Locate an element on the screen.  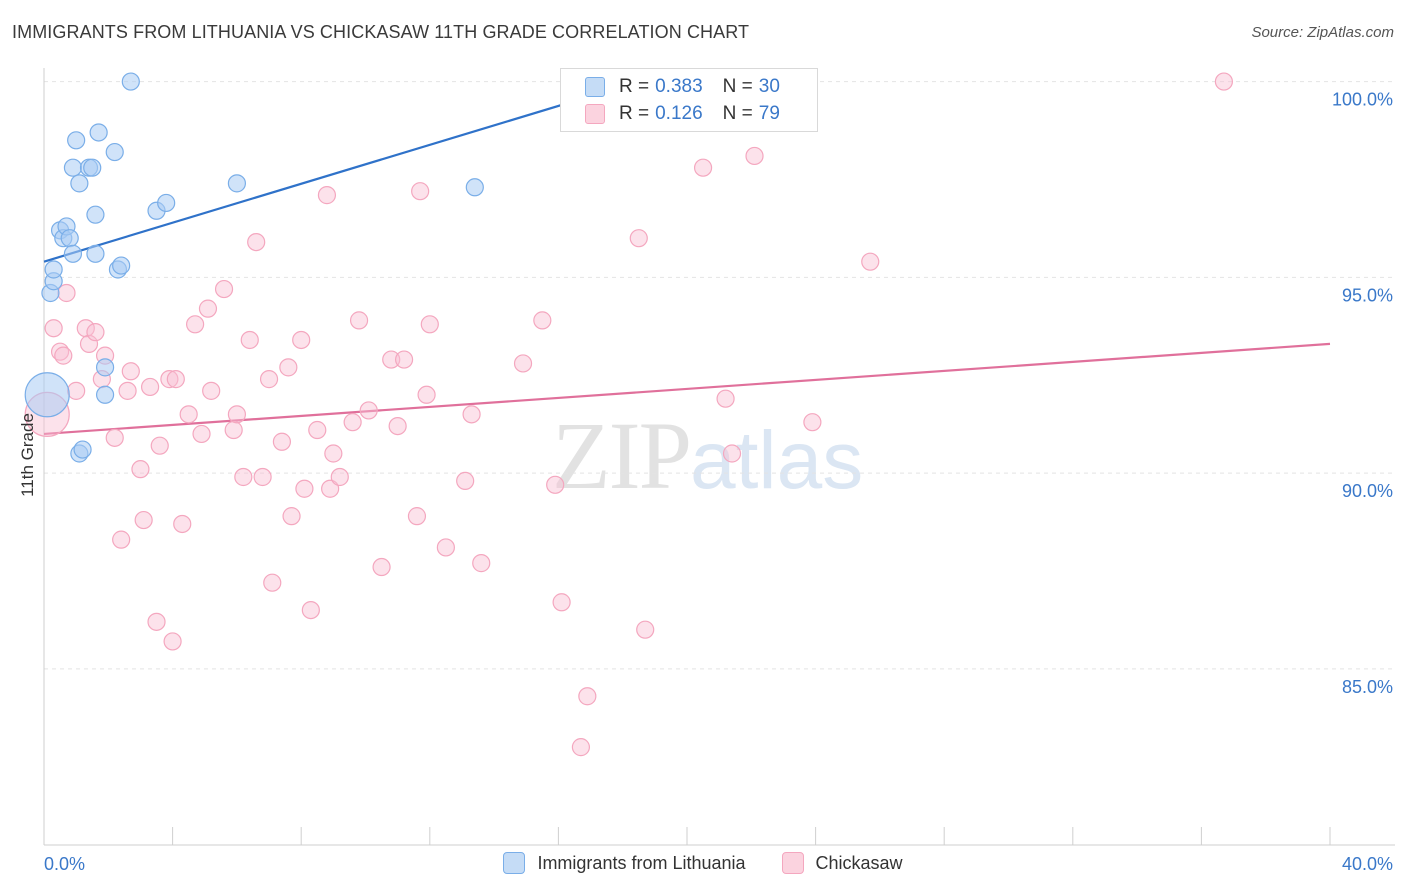
series-legend-chickasaw: Chickasaw is located at coordinates (842, 863).